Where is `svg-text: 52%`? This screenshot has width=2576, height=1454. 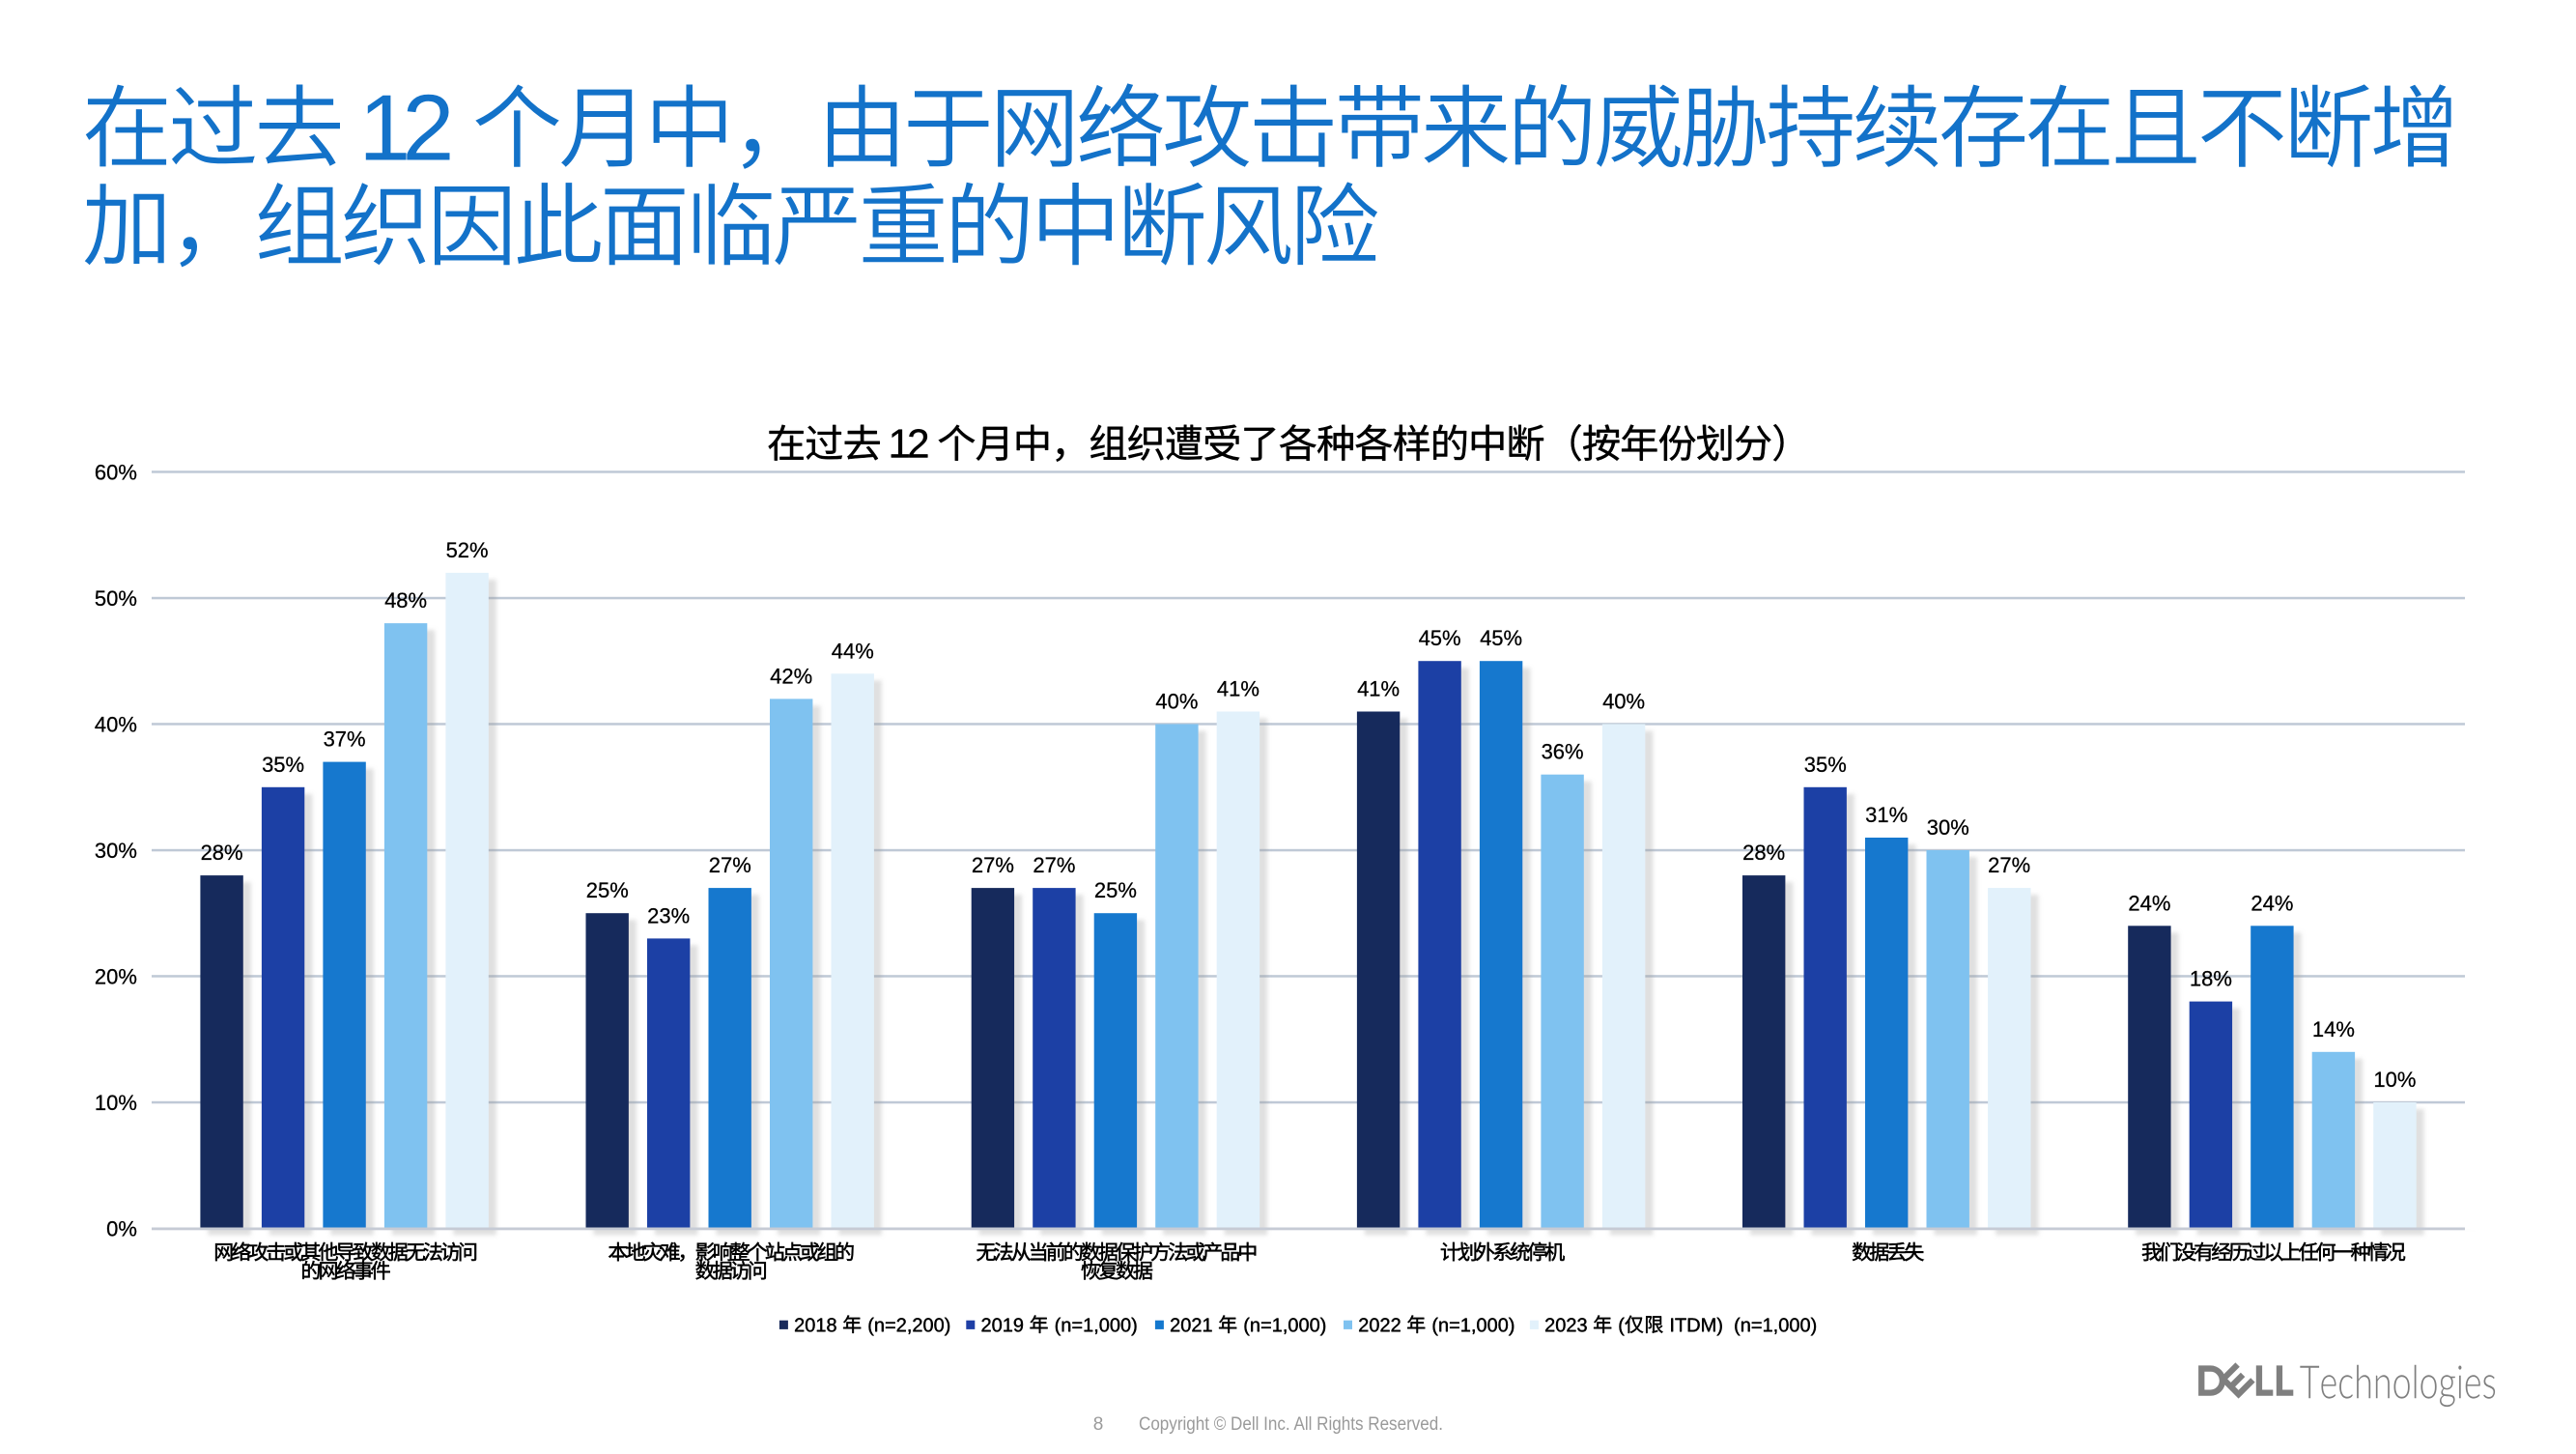 svg-text: 52% is located at coordinates (467, 550).